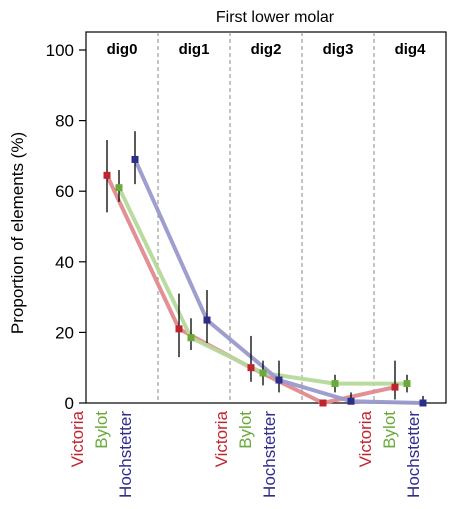 This screenshot has width=458, height=509. Describe the element at coordinates (410, 49) in the screenshot. I see `category-label: dig4` at that location.